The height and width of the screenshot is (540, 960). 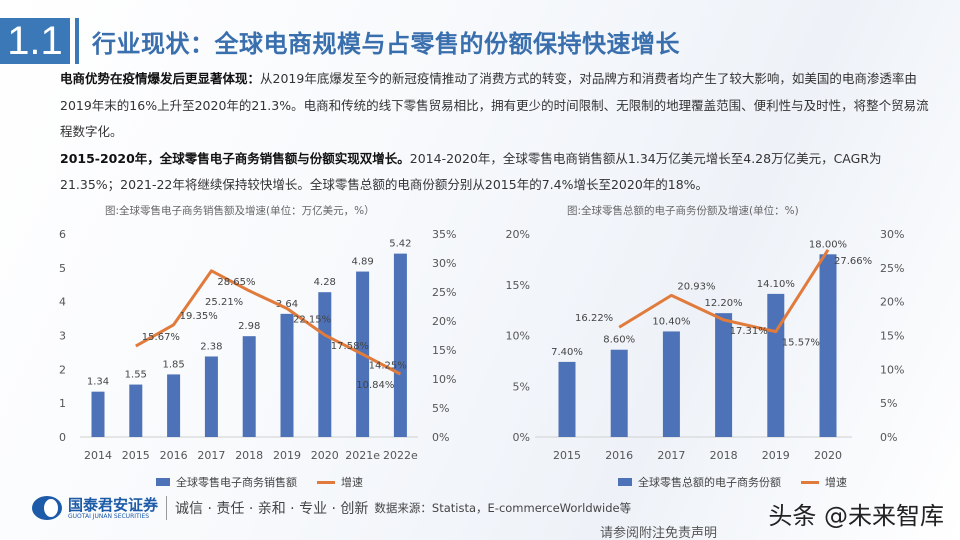 I want to click on left-axis-tick: 20%, so click(x=518, y=234).